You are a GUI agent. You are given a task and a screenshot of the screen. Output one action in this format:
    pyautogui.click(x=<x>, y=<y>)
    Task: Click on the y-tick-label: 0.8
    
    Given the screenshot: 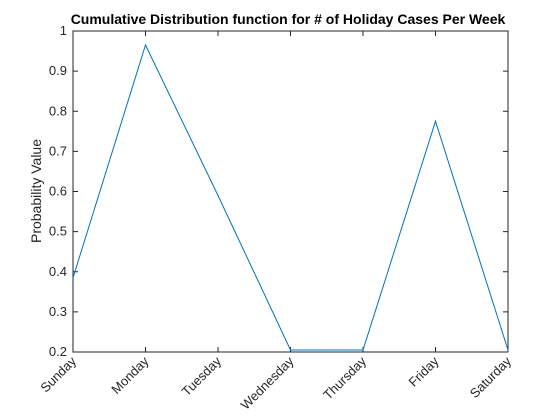 What is the action you would take?
    pyautogui.click(x=58, y=110)
    